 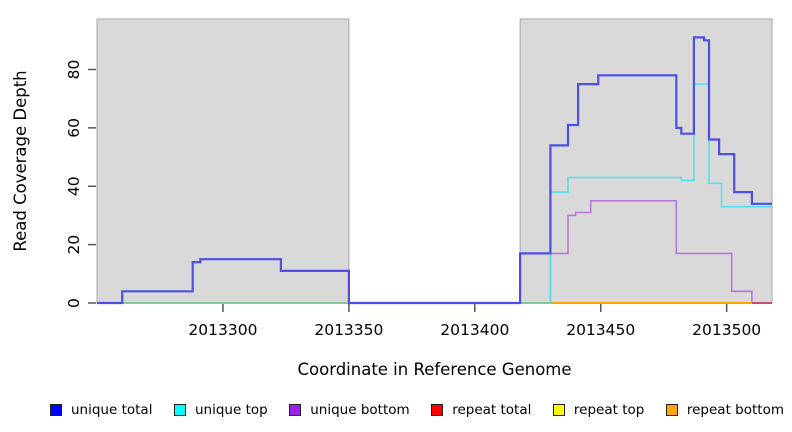 What do you see at coordinates (671, 410) in the screenshot?
I see `repeat-bottom-swatch-icon` at bounding box center [671, 410].